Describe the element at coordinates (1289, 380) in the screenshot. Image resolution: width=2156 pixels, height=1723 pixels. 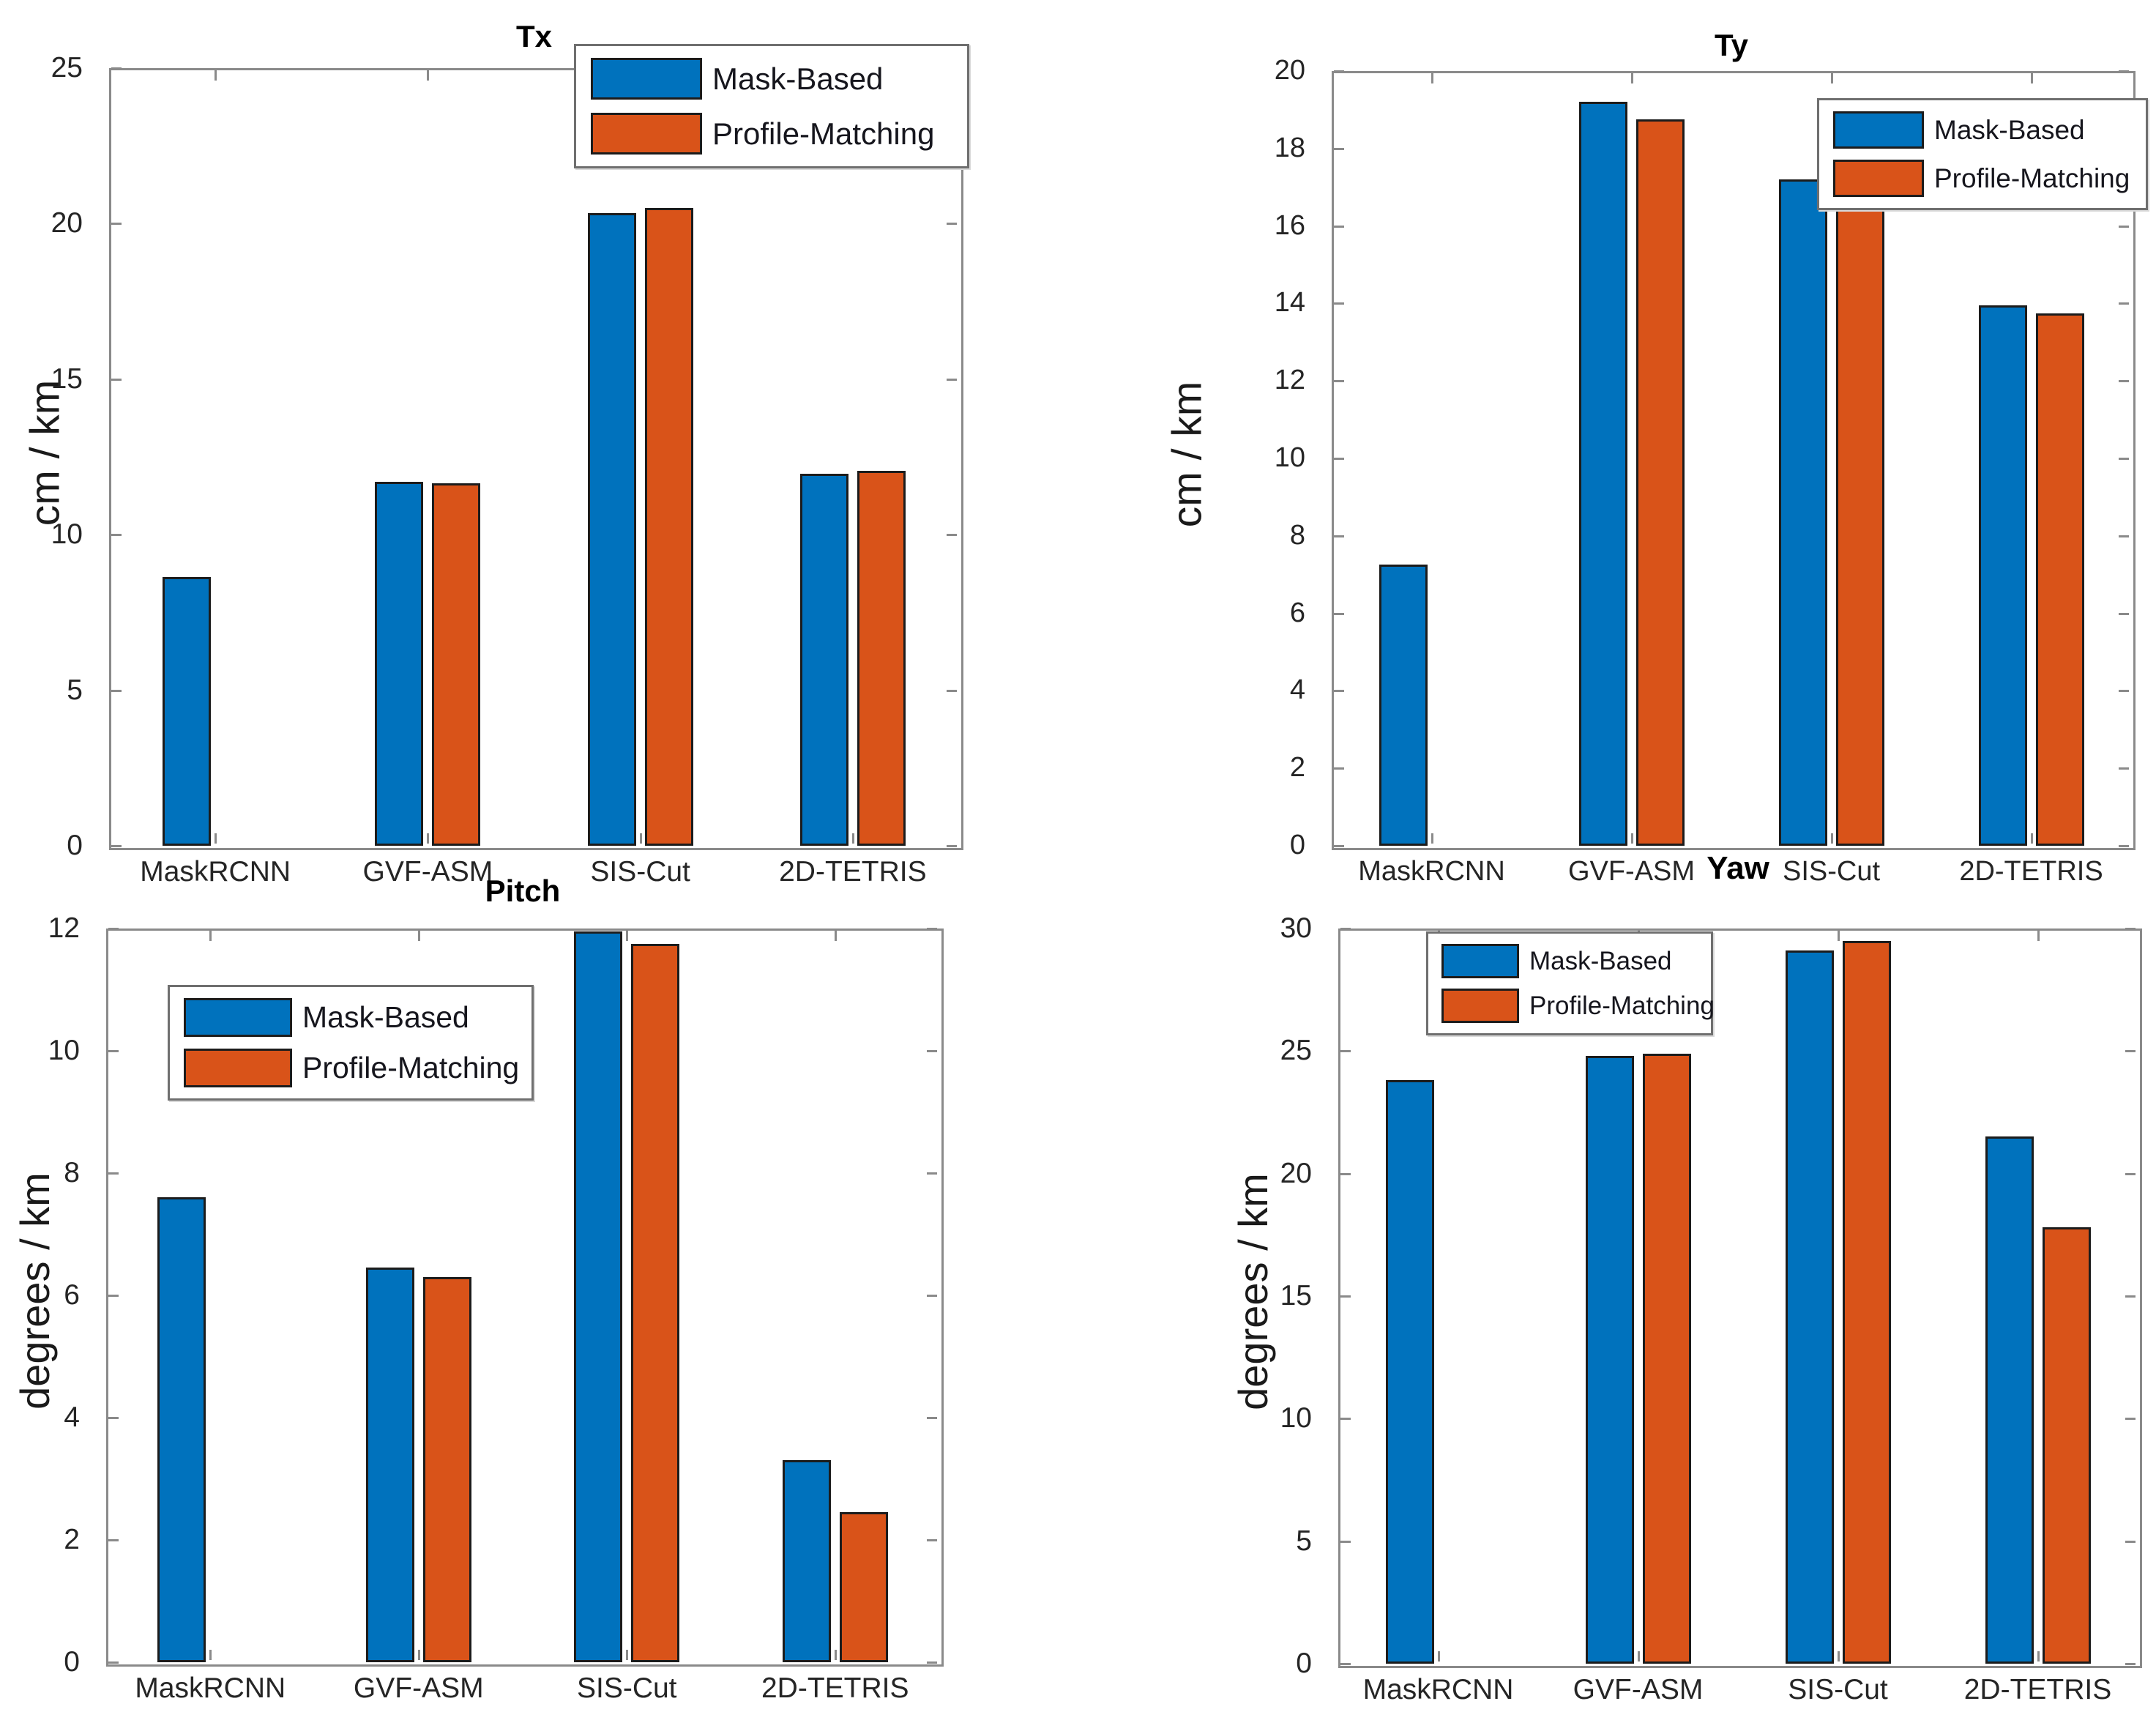
I see `y-tick-label: 12` at that location.